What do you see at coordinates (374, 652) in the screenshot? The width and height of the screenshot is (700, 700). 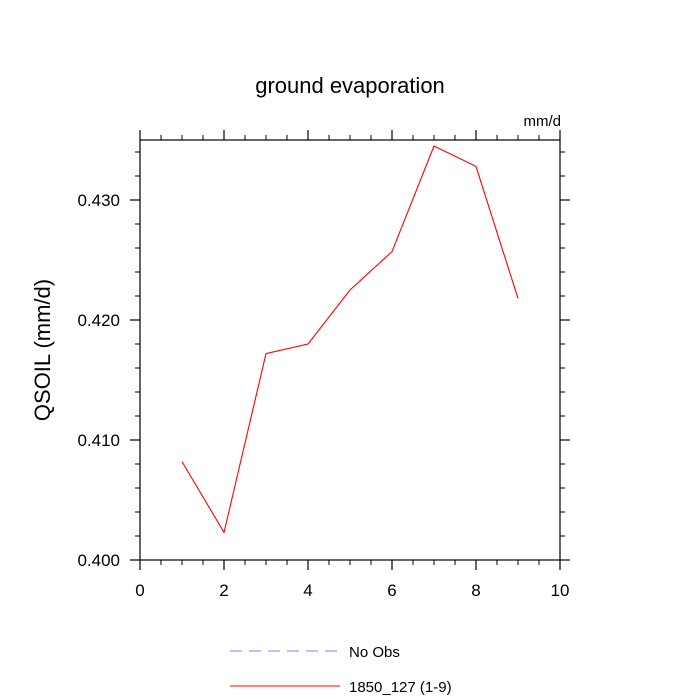 I see `legend-label: No Obs` at bounding box center [374, 652].